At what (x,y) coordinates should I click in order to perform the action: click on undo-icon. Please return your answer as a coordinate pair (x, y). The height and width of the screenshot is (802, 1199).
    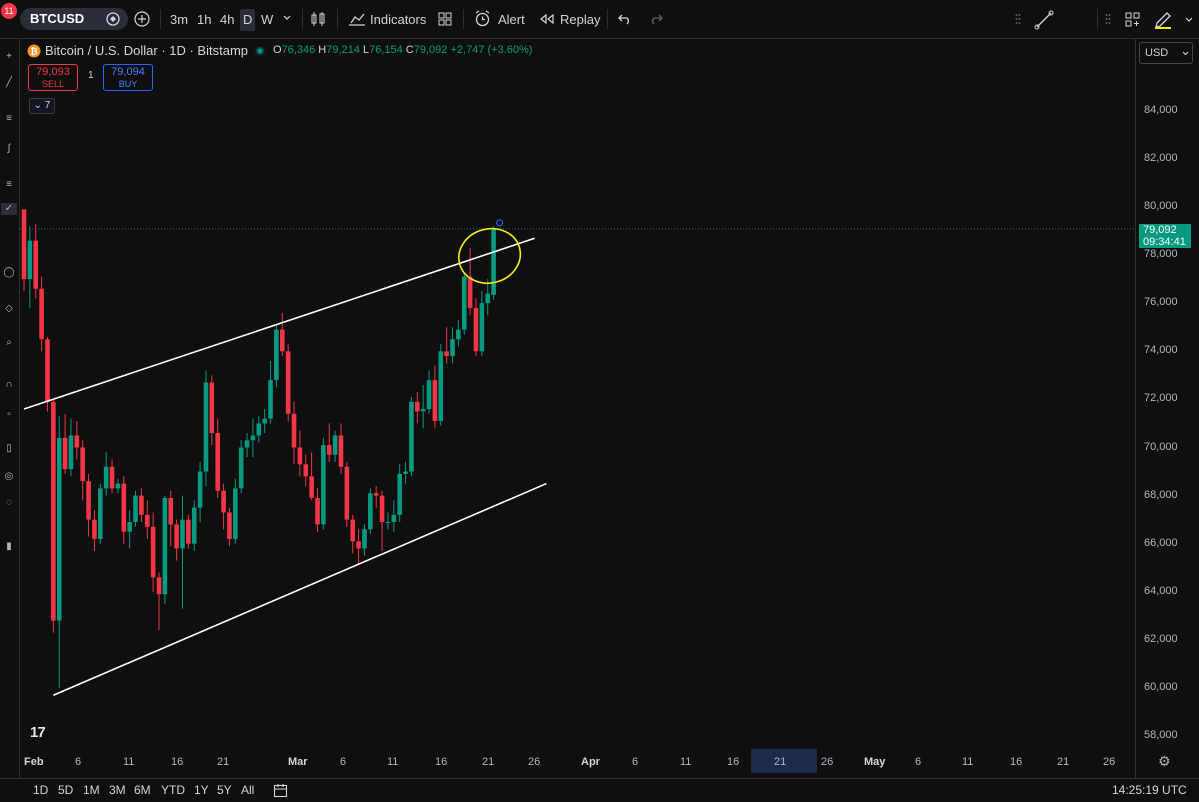
    Looking at the image, I should click on (625, 19).